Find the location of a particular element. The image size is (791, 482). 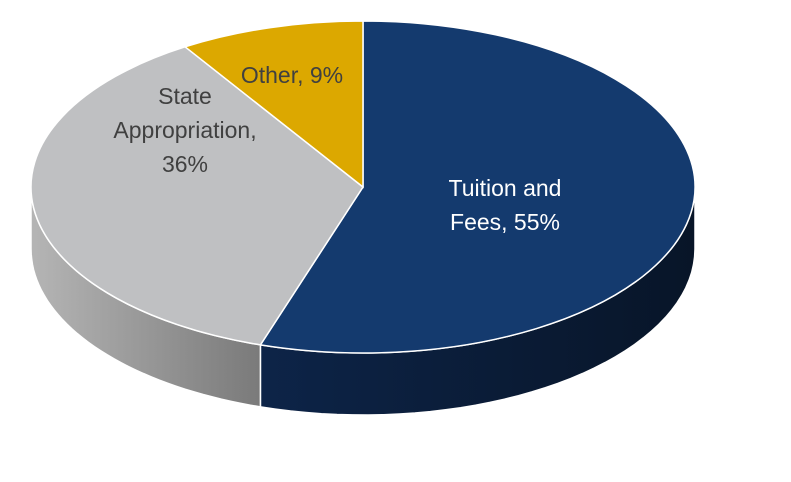

slice-other is located at coordinates (273, 104).